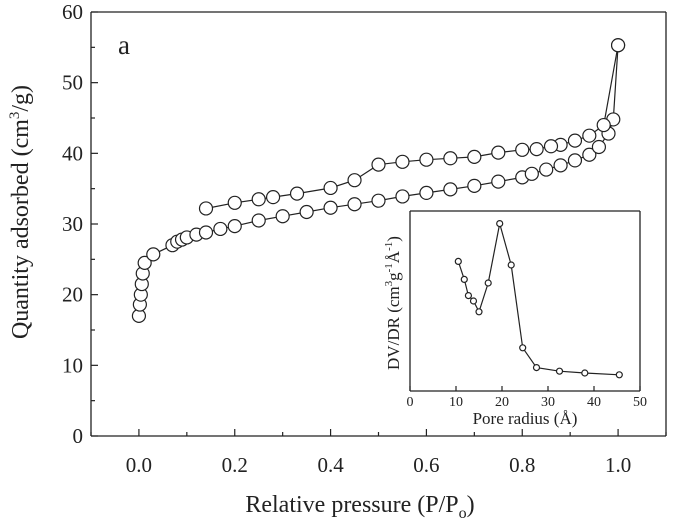 The image size is (676, 529). Describe the element at coordinates (72, 12) in the screenshot. I see `main-y-tick-label: 60` at that location.